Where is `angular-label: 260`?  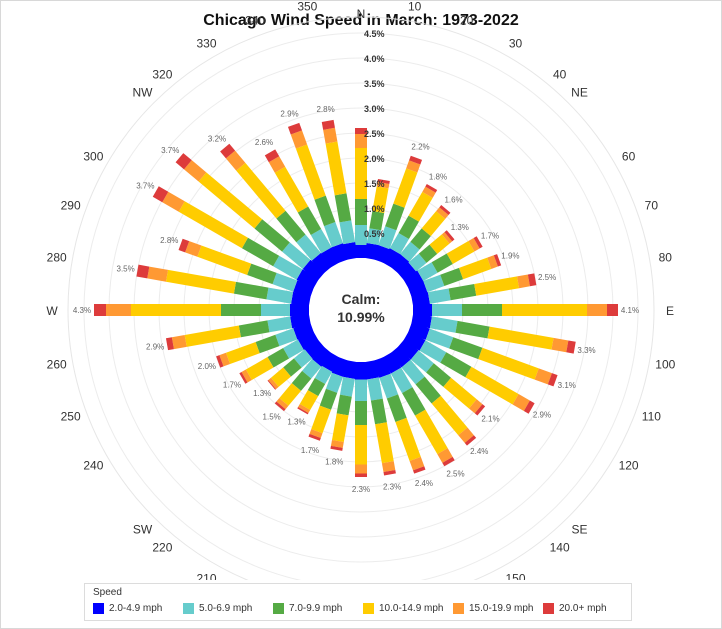 angular-label: 260 is located at coordinates (57, 365).